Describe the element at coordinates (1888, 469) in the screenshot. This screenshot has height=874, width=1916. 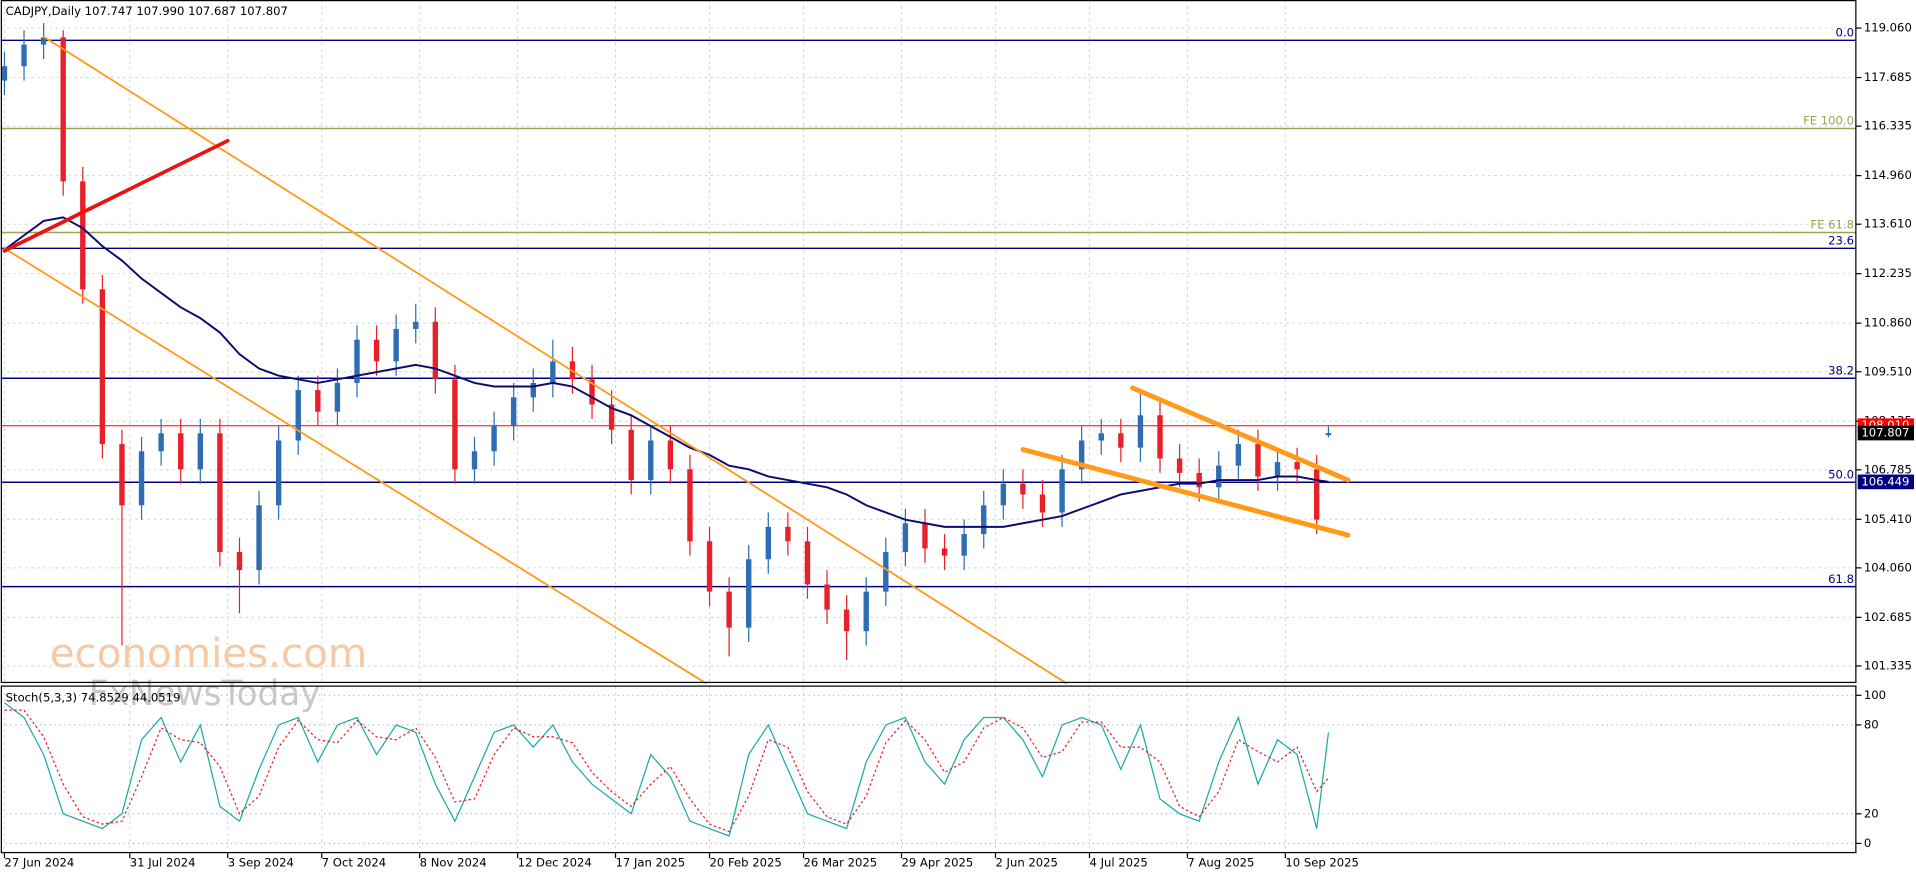
I see `y-tick-label: 106.785` at that location.